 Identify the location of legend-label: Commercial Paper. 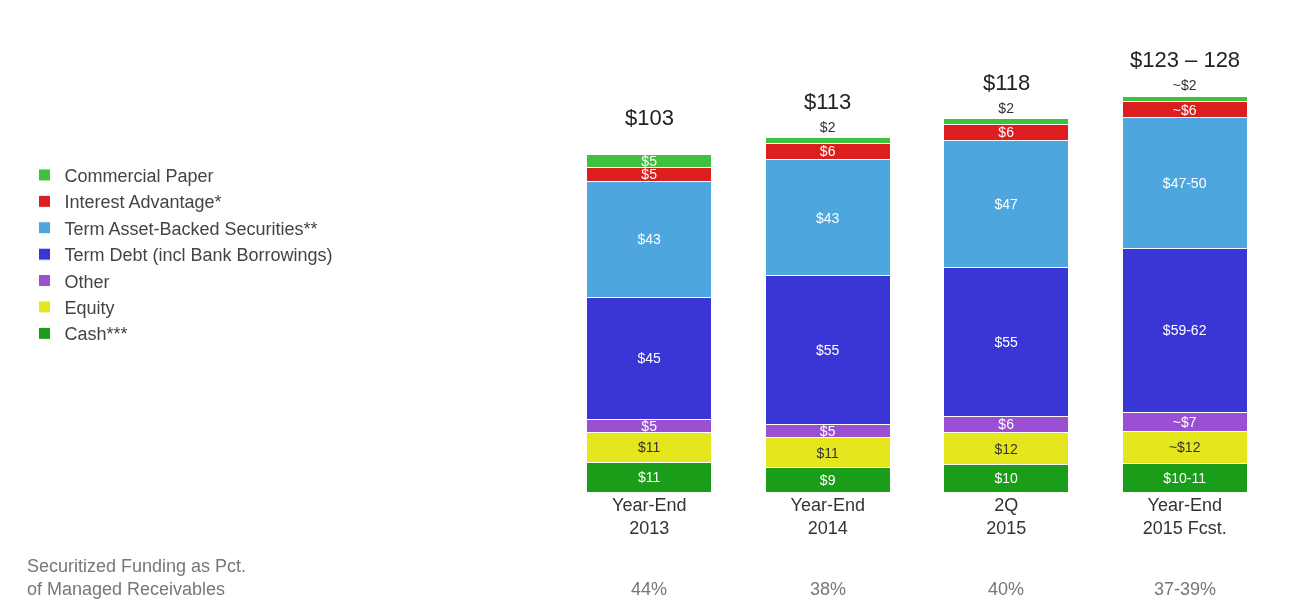
(139, 175).